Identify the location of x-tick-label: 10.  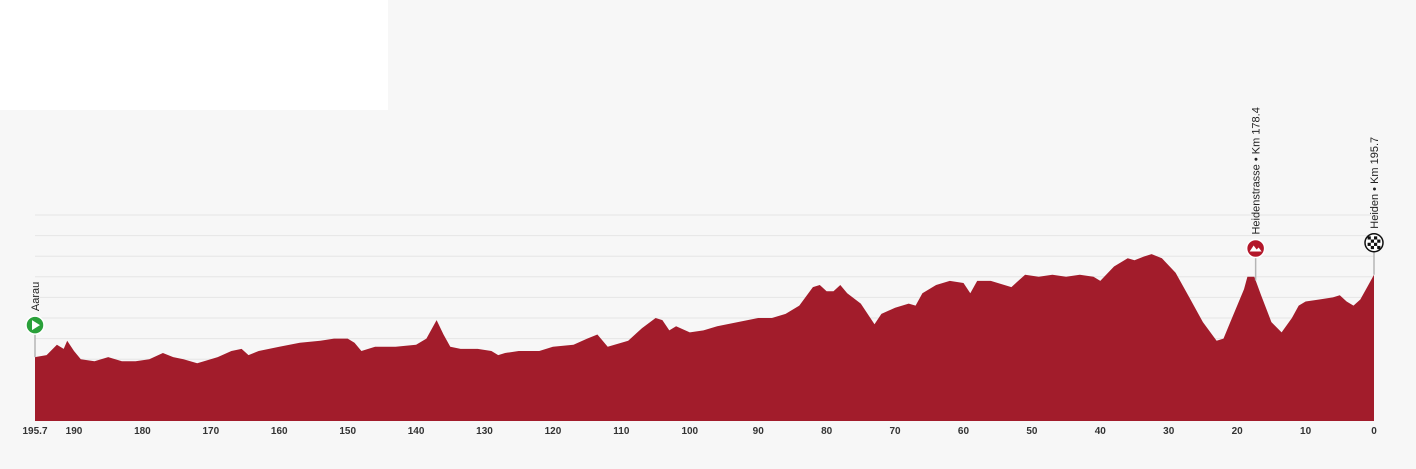
(1306, 431).